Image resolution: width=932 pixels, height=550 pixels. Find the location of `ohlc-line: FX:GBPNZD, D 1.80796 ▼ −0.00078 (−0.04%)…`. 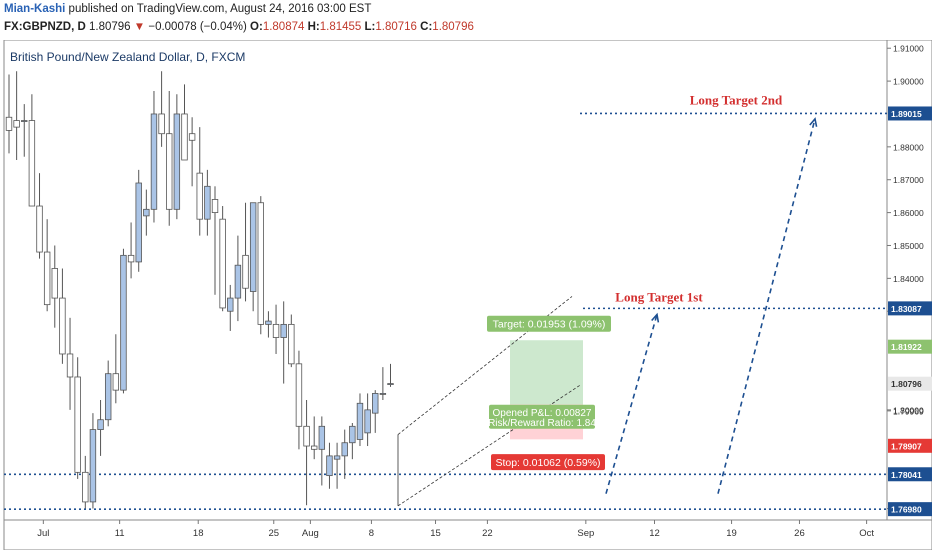

ohlc-line: FX:GBPNZD, D 1.80796 ▼ −0.00078 (−0.04%)… is located at coordinates (239, 27).